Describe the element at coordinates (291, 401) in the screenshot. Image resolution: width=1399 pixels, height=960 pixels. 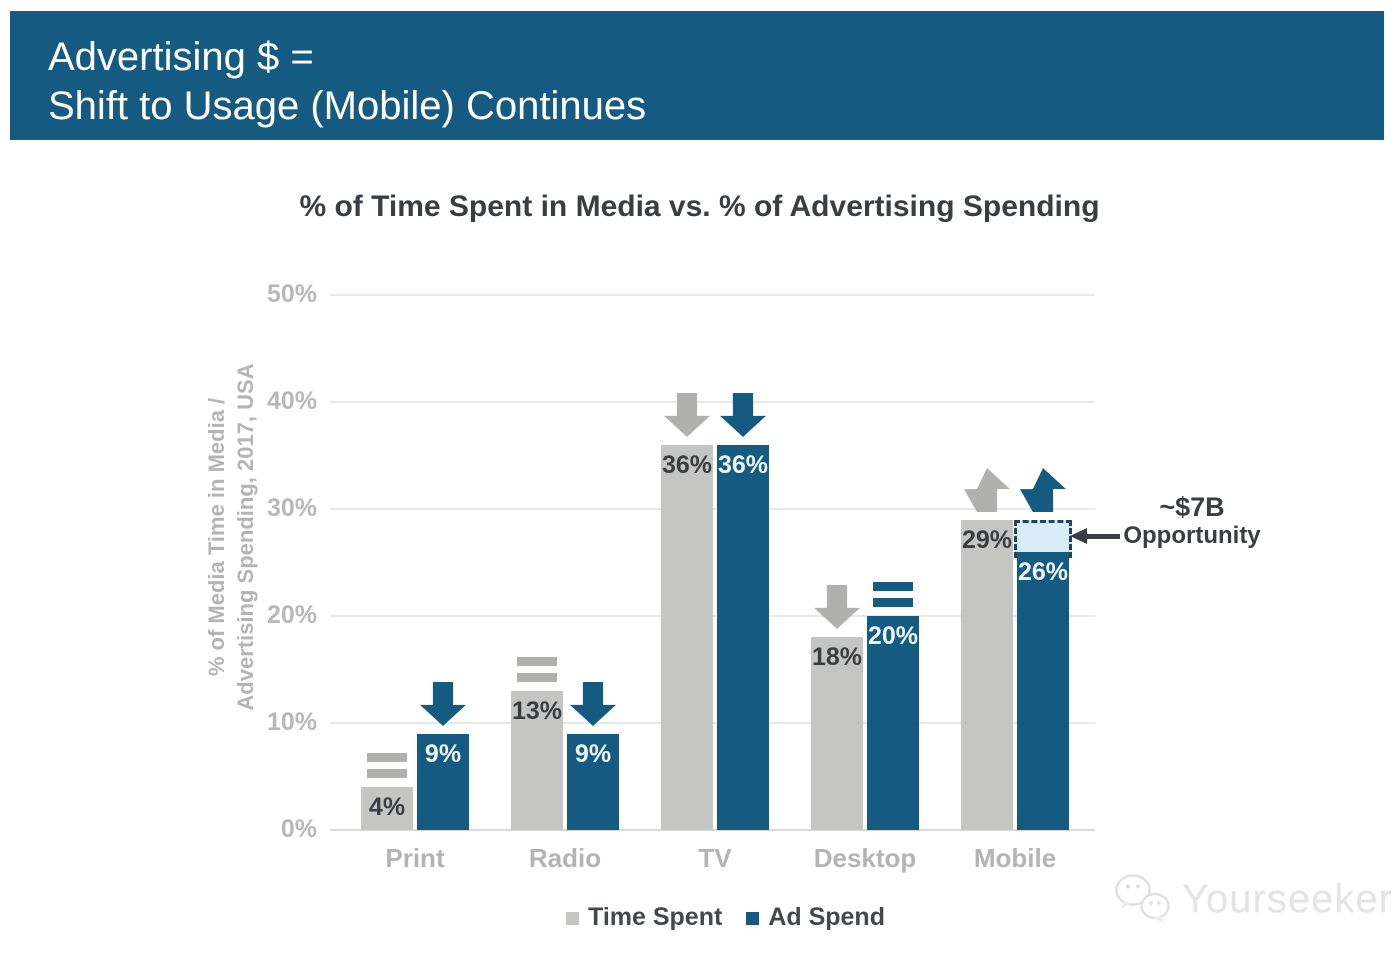
I see `y-tick-label: 40%` at that location.